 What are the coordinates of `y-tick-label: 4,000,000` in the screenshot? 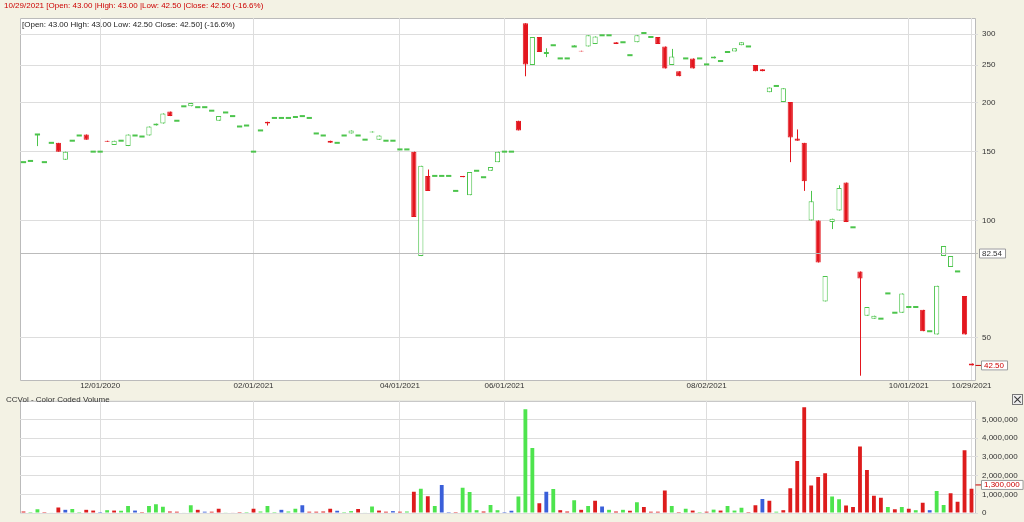 It's located at (1000, 438).